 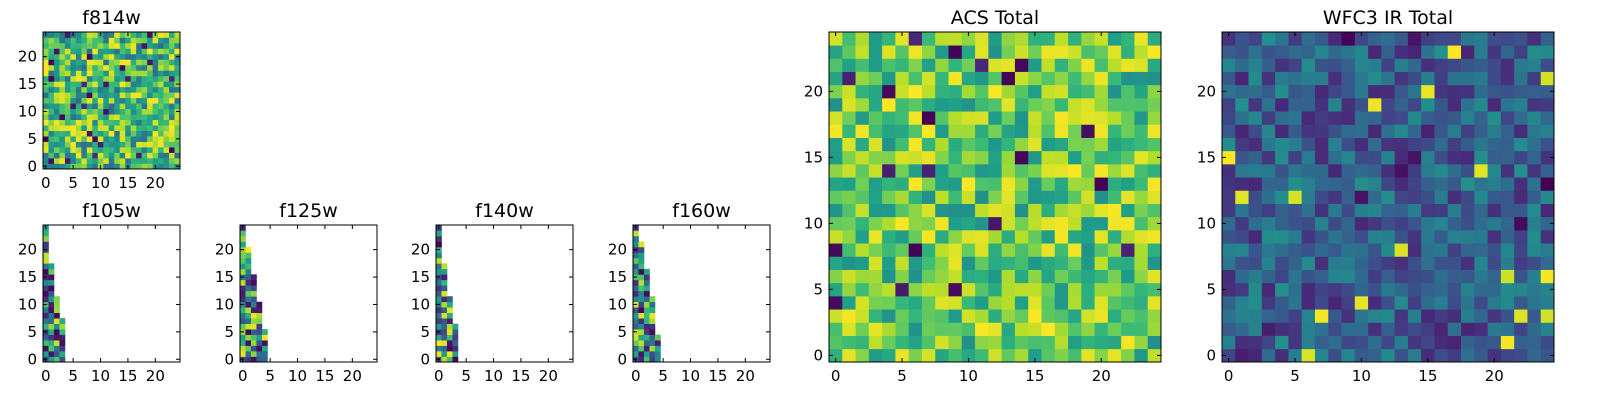 I want to click on x-tick-label: 5, so click(x=270, y=376).